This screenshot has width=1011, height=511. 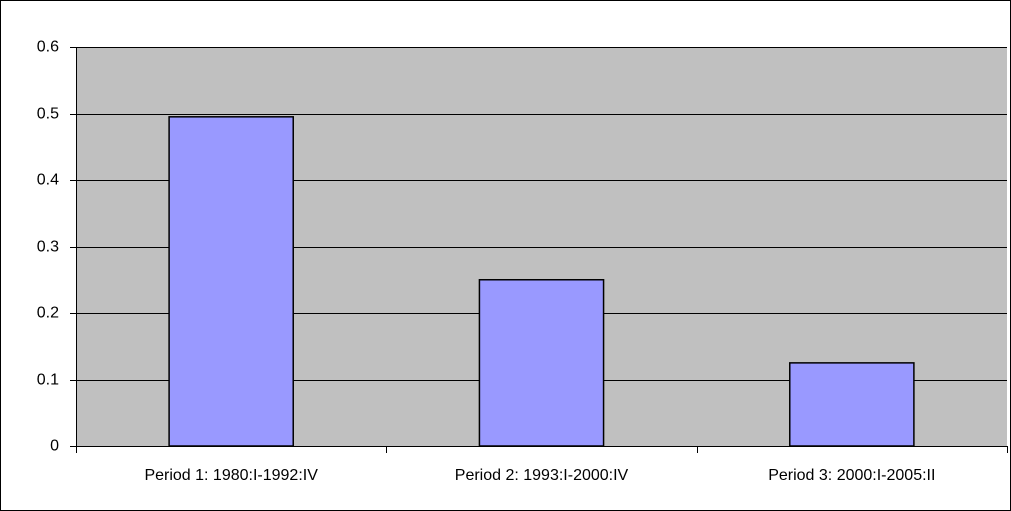 What do you see at coordinates (48, 313) in the screenshot?
I see `y-tick-label: 0.2` at bounding box center [48, 313].